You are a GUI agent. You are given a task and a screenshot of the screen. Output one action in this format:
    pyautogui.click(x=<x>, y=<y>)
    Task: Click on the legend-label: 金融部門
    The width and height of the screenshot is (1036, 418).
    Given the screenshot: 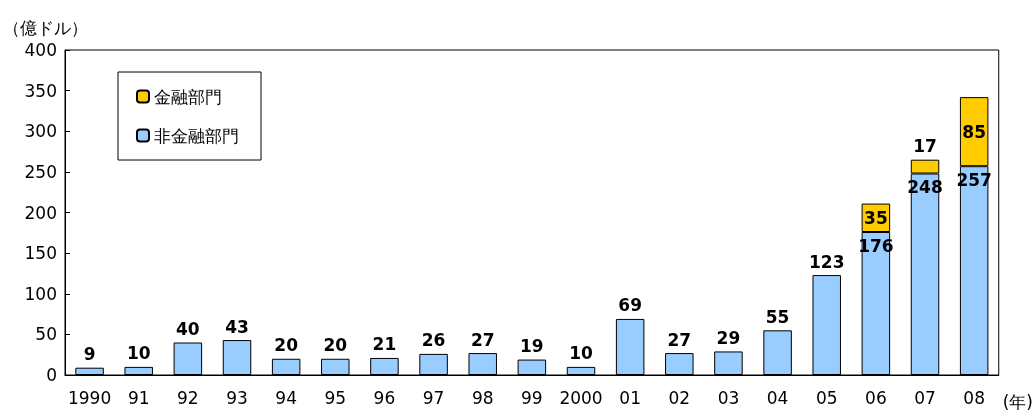 What is the action you would take?
    pyautogui.click(x=188, y=96)
    